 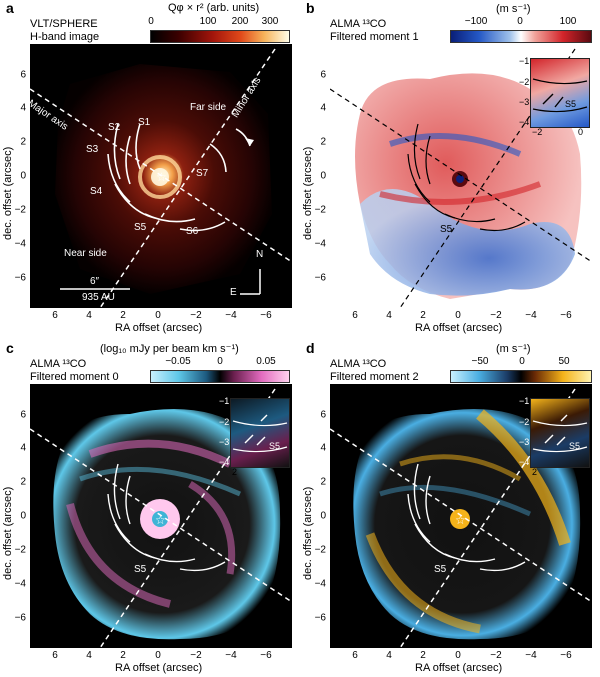 I want to click on spiral-label-s6: S6, so click(x=192, y=231).